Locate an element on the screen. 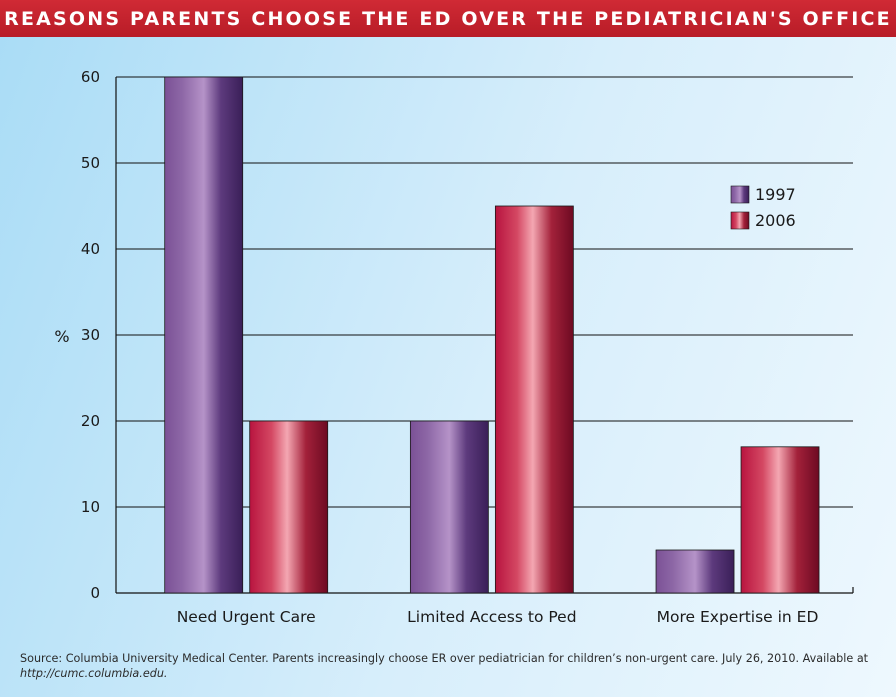 This screenshot has width=896, height=697. legend: 1997 2006 is located at coordinates (763, 207).